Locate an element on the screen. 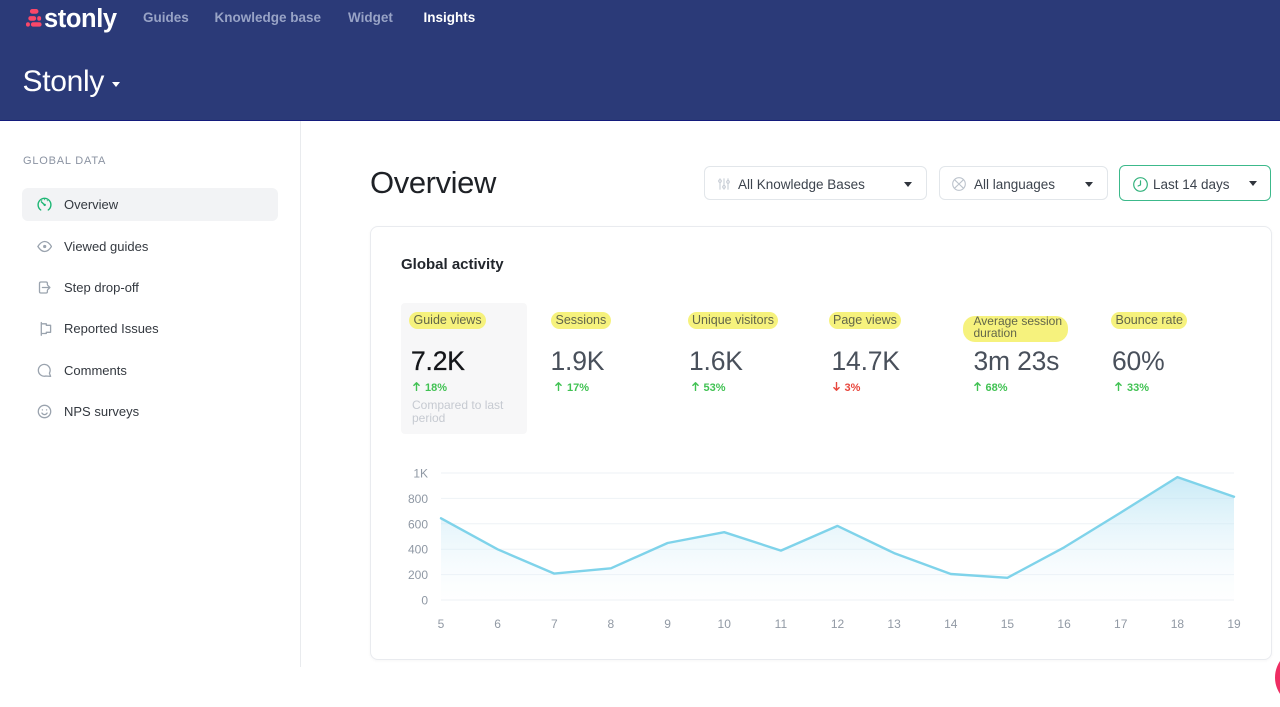  svg-text: 200 is located at coordinates (418, 575).